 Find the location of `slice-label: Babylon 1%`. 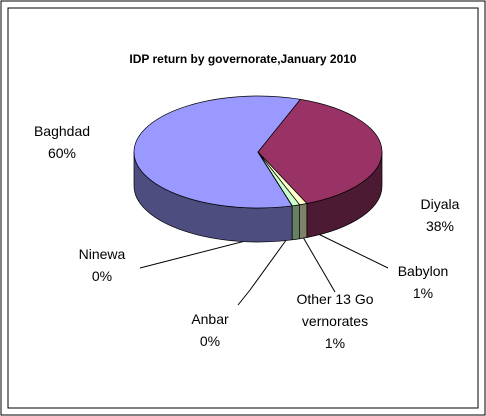

slice-label: Babylon 1% is located at coordinates (423, 282).